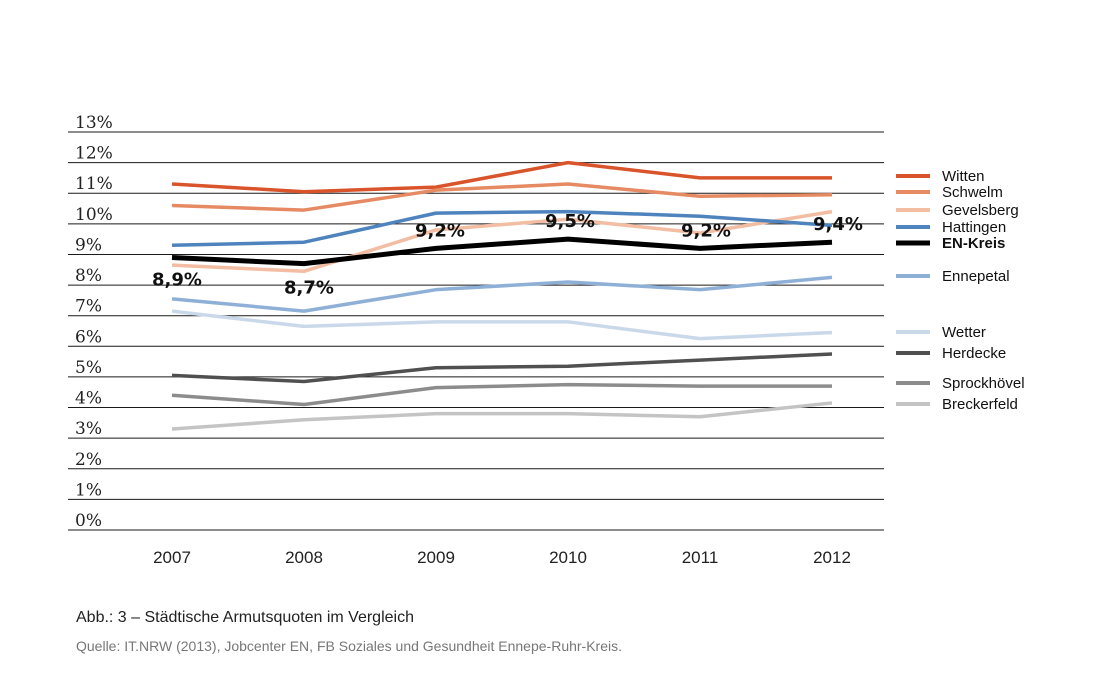  I want to click on x-tick-label: 2009, so click(436, 557).